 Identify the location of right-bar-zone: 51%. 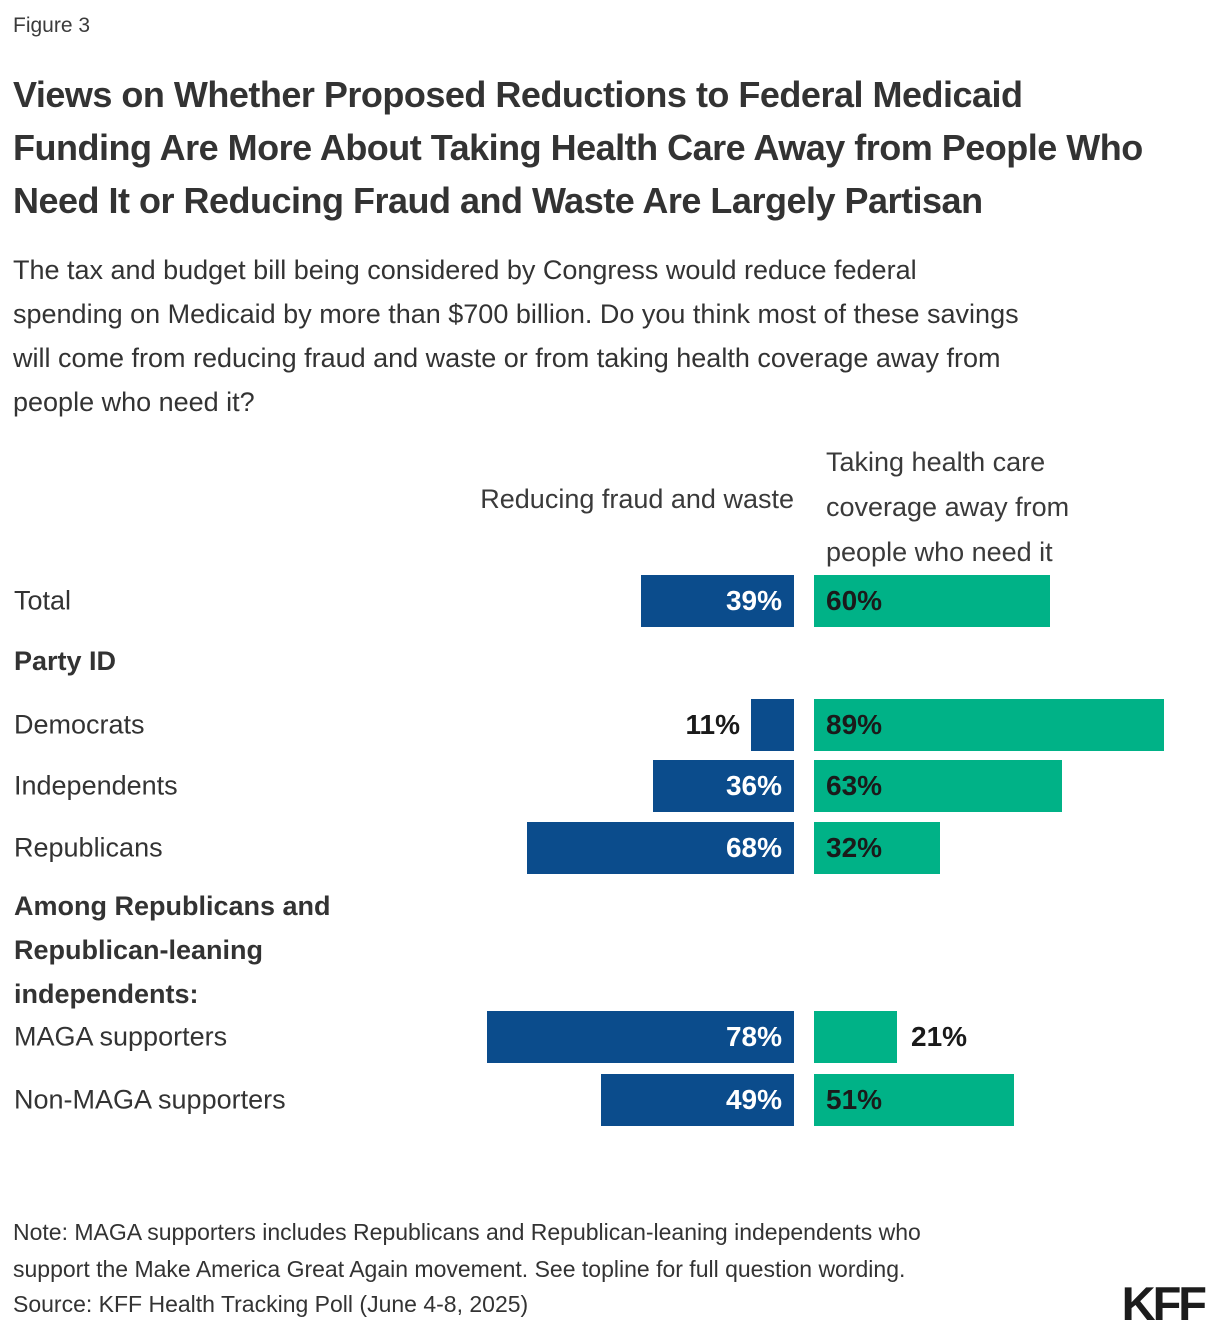
(1017, 1100).